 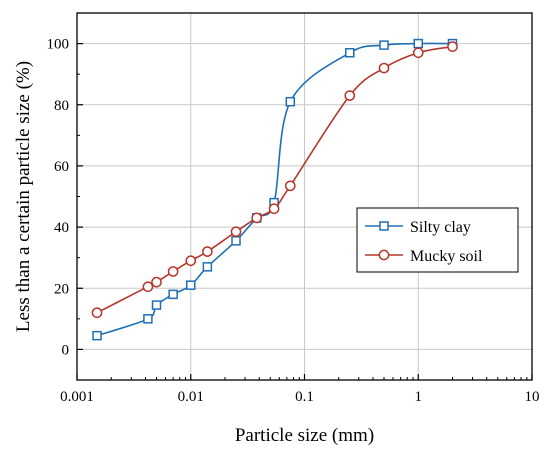 I want to click on legend: Silty clay Mucky soil, so click(x=437, y=240).